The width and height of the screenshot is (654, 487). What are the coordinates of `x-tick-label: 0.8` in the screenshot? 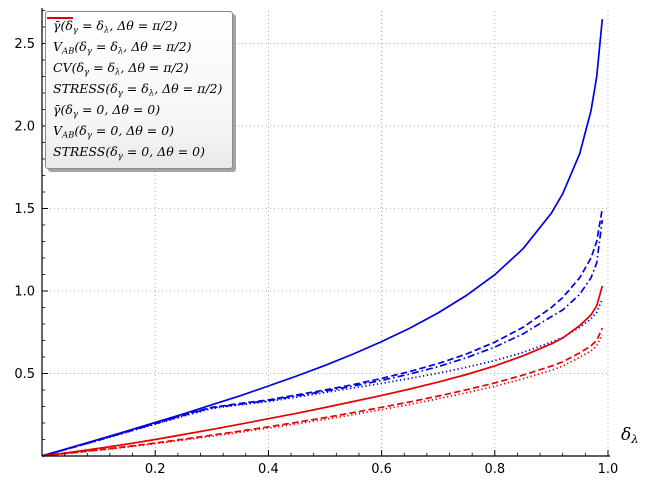 It's located at (494, 469).